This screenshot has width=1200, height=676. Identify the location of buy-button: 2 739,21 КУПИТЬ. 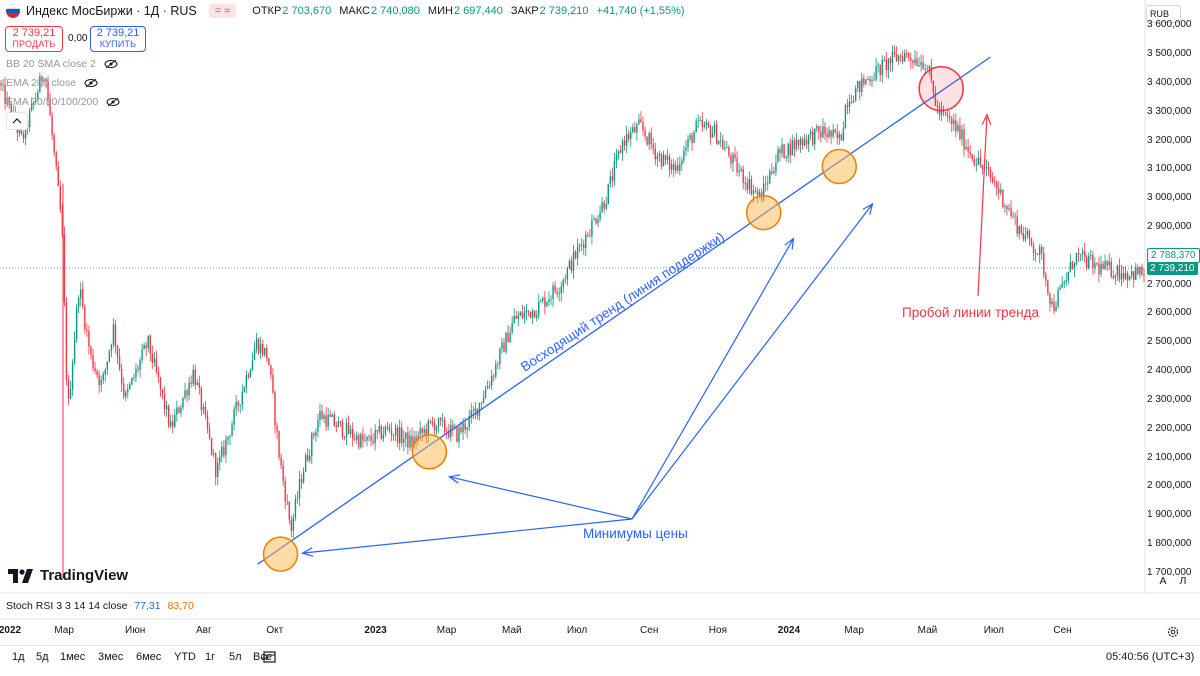
(118, 39).